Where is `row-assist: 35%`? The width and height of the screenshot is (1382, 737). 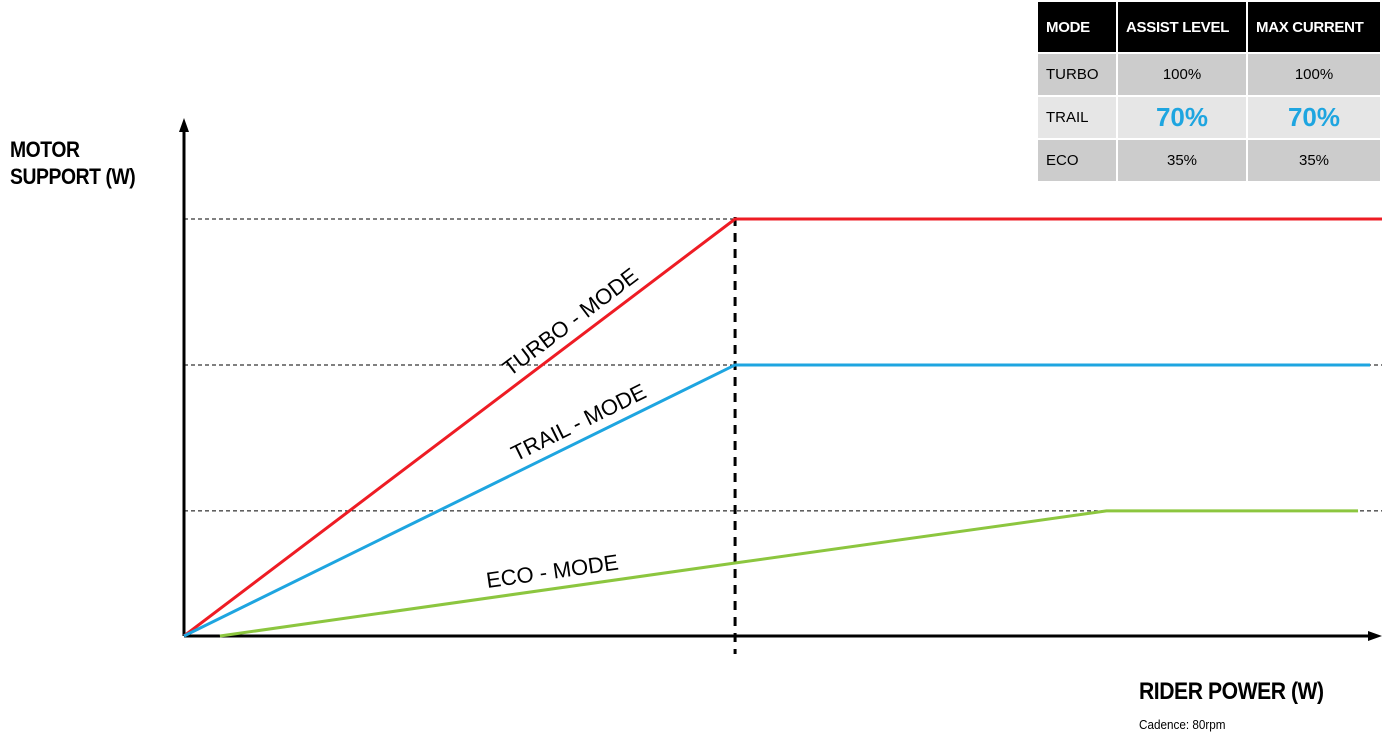 row-assist: 35% is located at coordinates (1182, 159).